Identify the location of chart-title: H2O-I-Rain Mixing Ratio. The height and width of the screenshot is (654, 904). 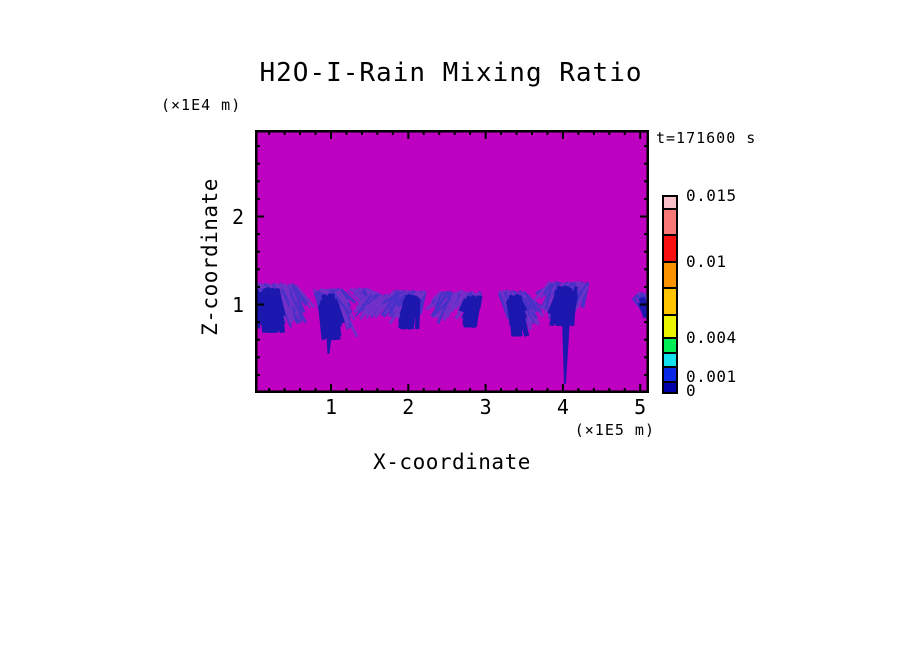
(451, 73).